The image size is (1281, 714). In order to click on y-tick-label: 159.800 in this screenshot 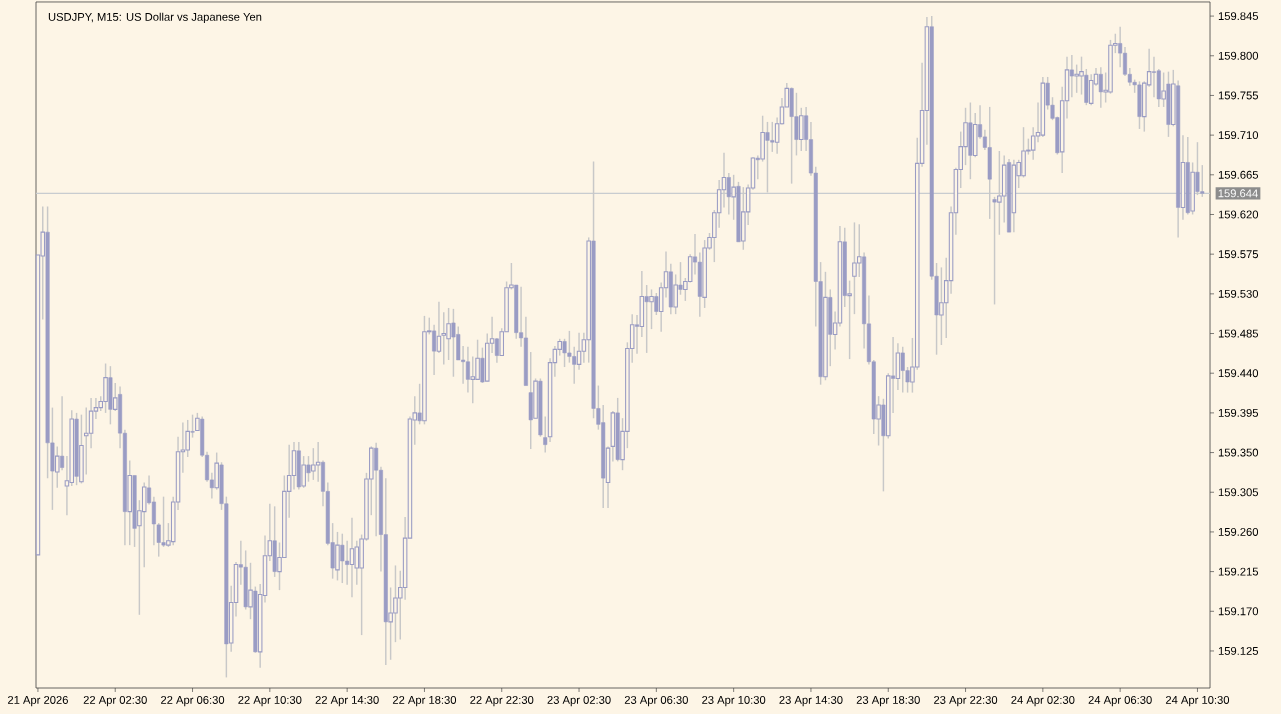, I will do `click(1238, 55)`.